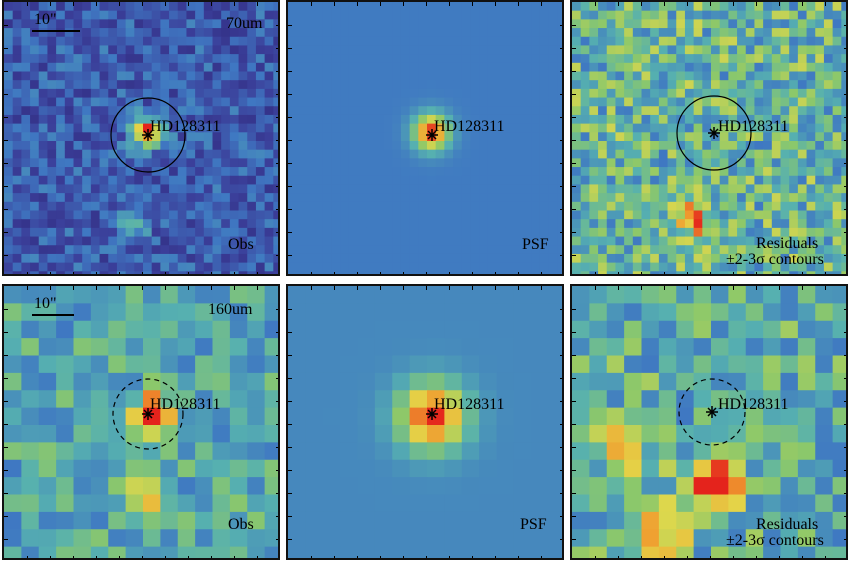 This screenshot has width=850, height=566. I want to click on band-label: 70um, so click(244, 23).